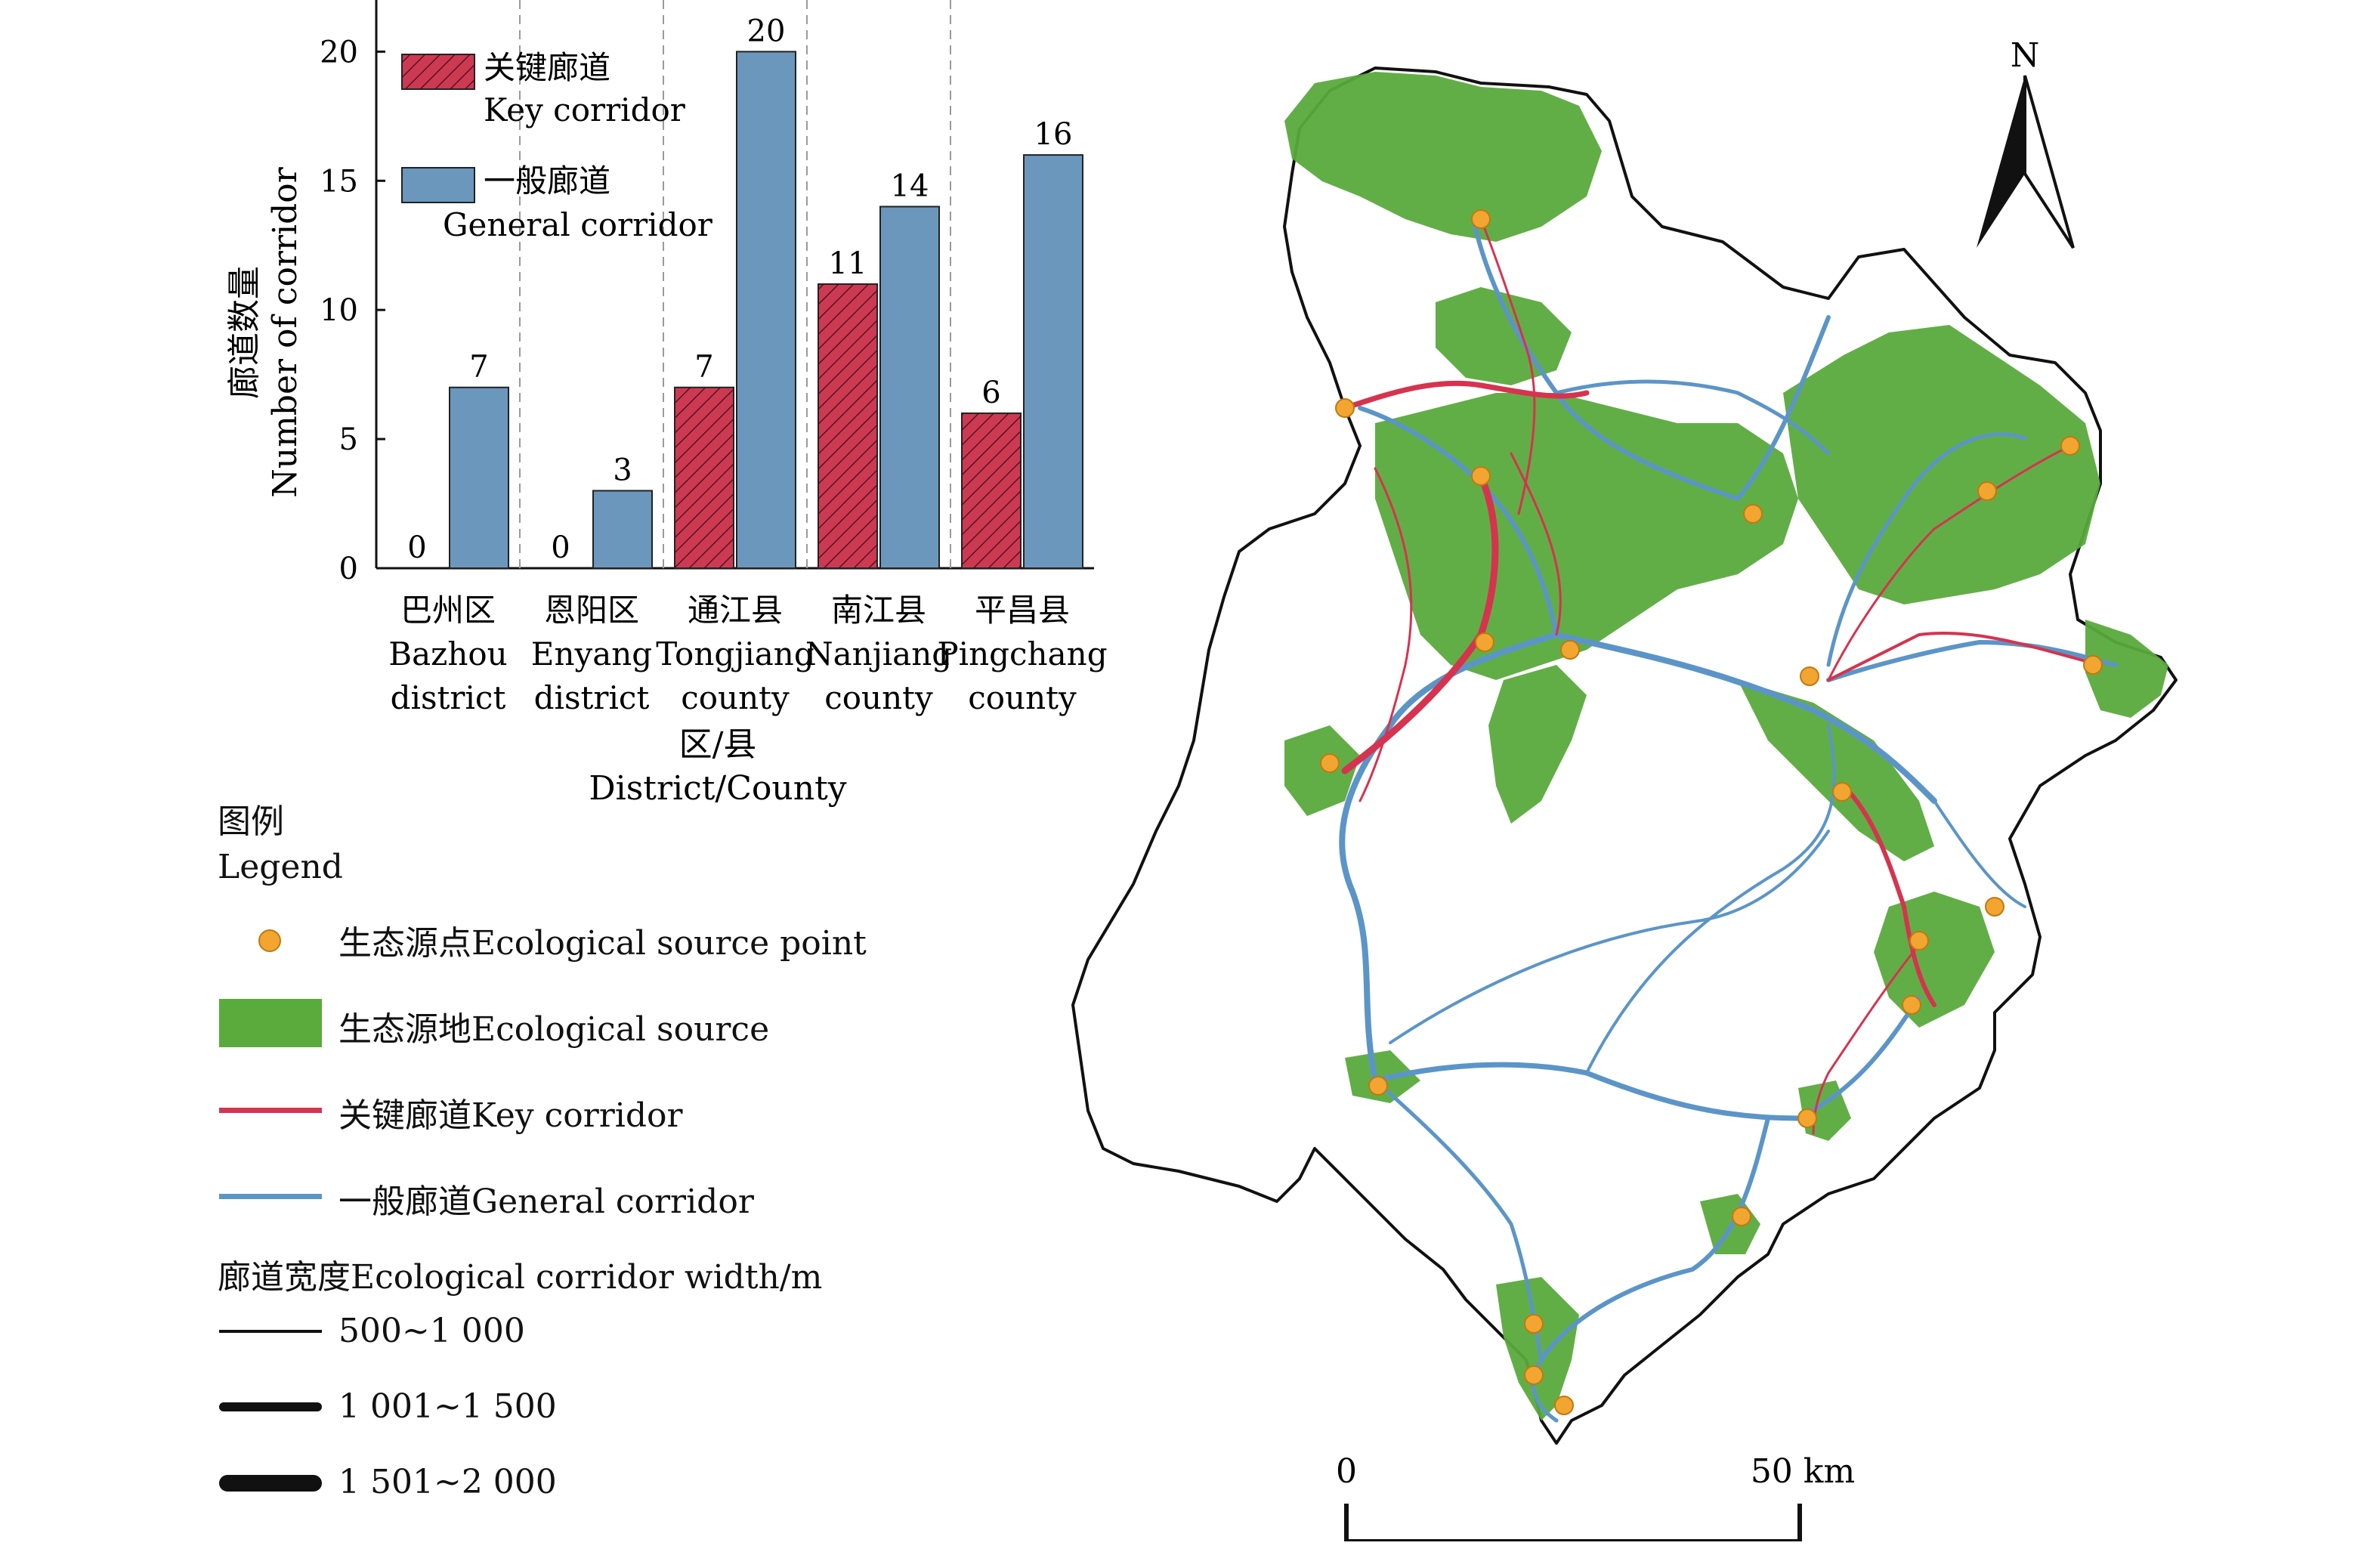  Describe the element at coordinates (348, 569) in the screenshot. I see `y-tick-label: 0` at that location.